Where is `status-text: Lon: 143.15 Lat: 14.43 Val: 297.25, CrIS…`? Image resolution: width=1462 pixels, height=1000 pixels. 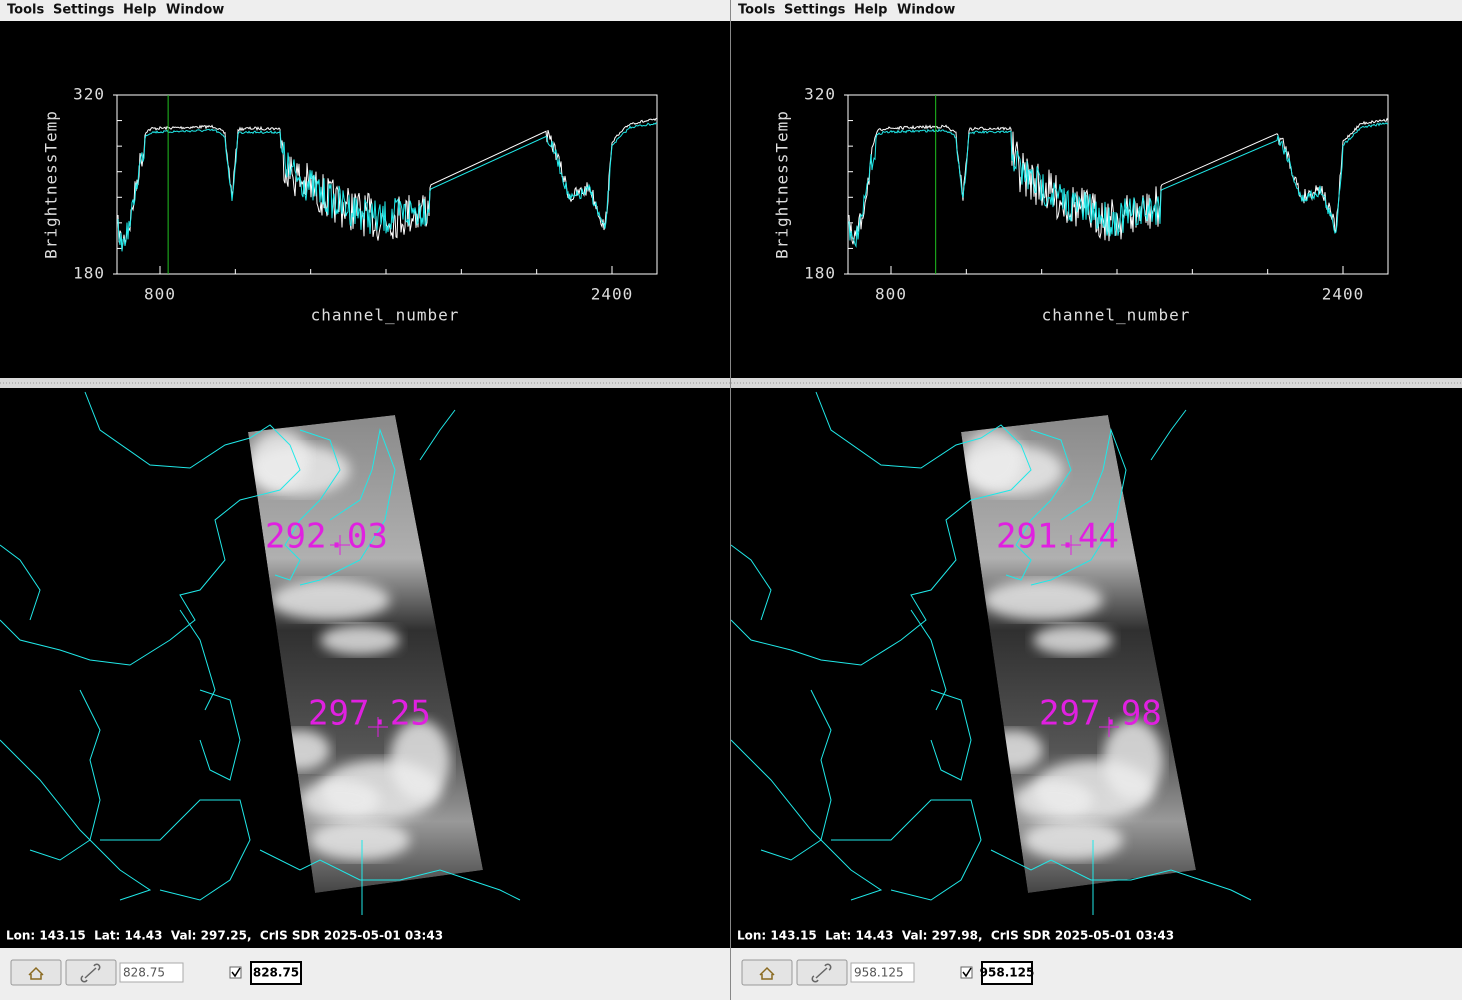
status-text: Lon: 143.15 Lat: 14.43 Val: 297.25, CrIS… is located at coordinates (224, 936).